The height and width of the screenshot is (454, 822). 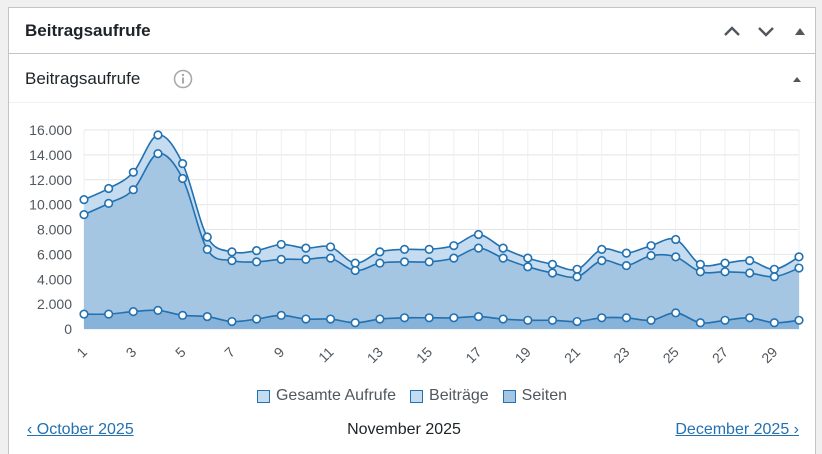 I want to click on legend-item-total: Gesamte Aufrufe, so click(x=326, y=396).